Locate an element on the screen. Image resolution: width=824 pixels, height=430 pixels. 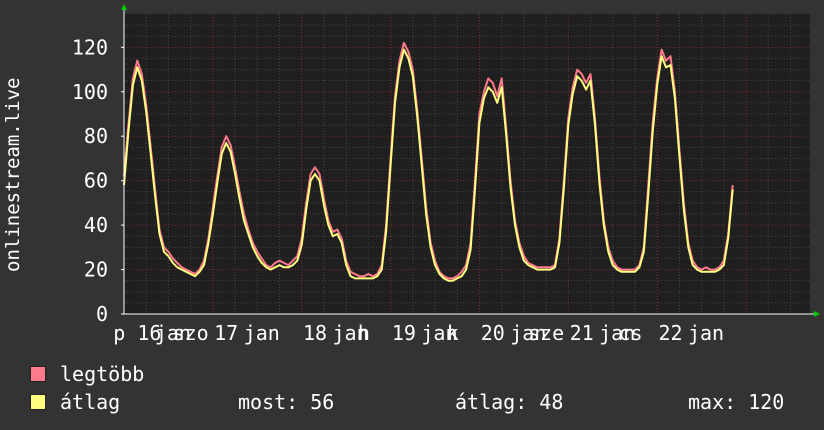
y-tick-label: 0 is located at coordinates (102, 314).